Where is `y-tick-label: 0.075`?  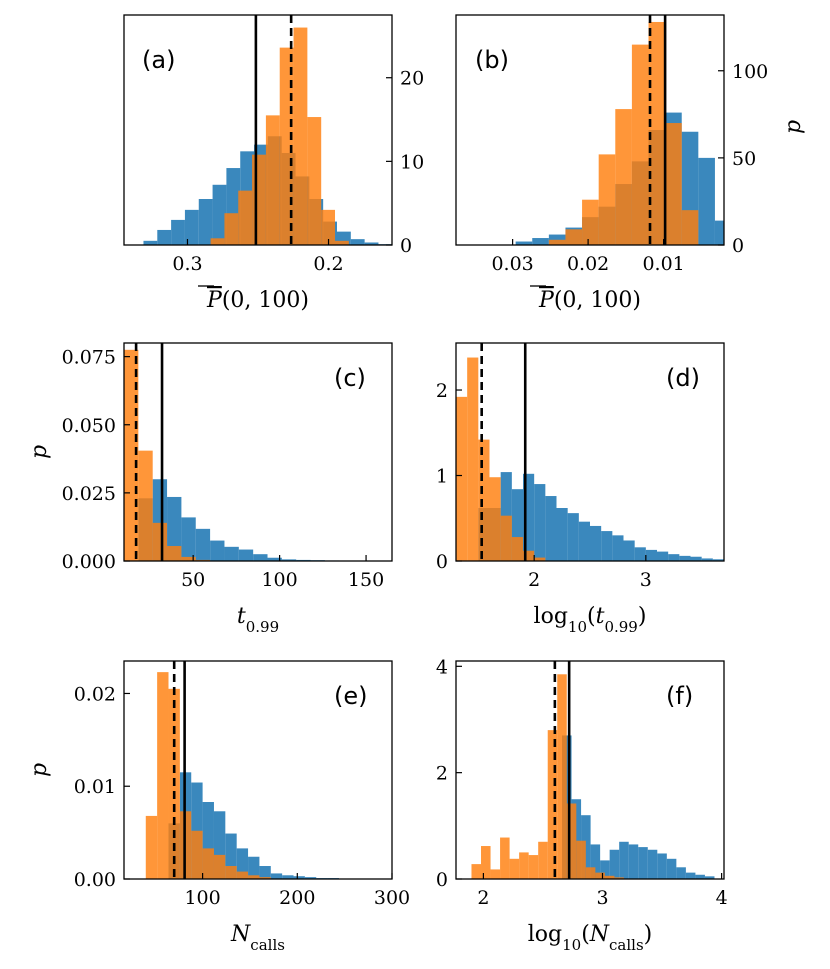 y-tick-label: 0.075 is located at coordinates (89, 358).